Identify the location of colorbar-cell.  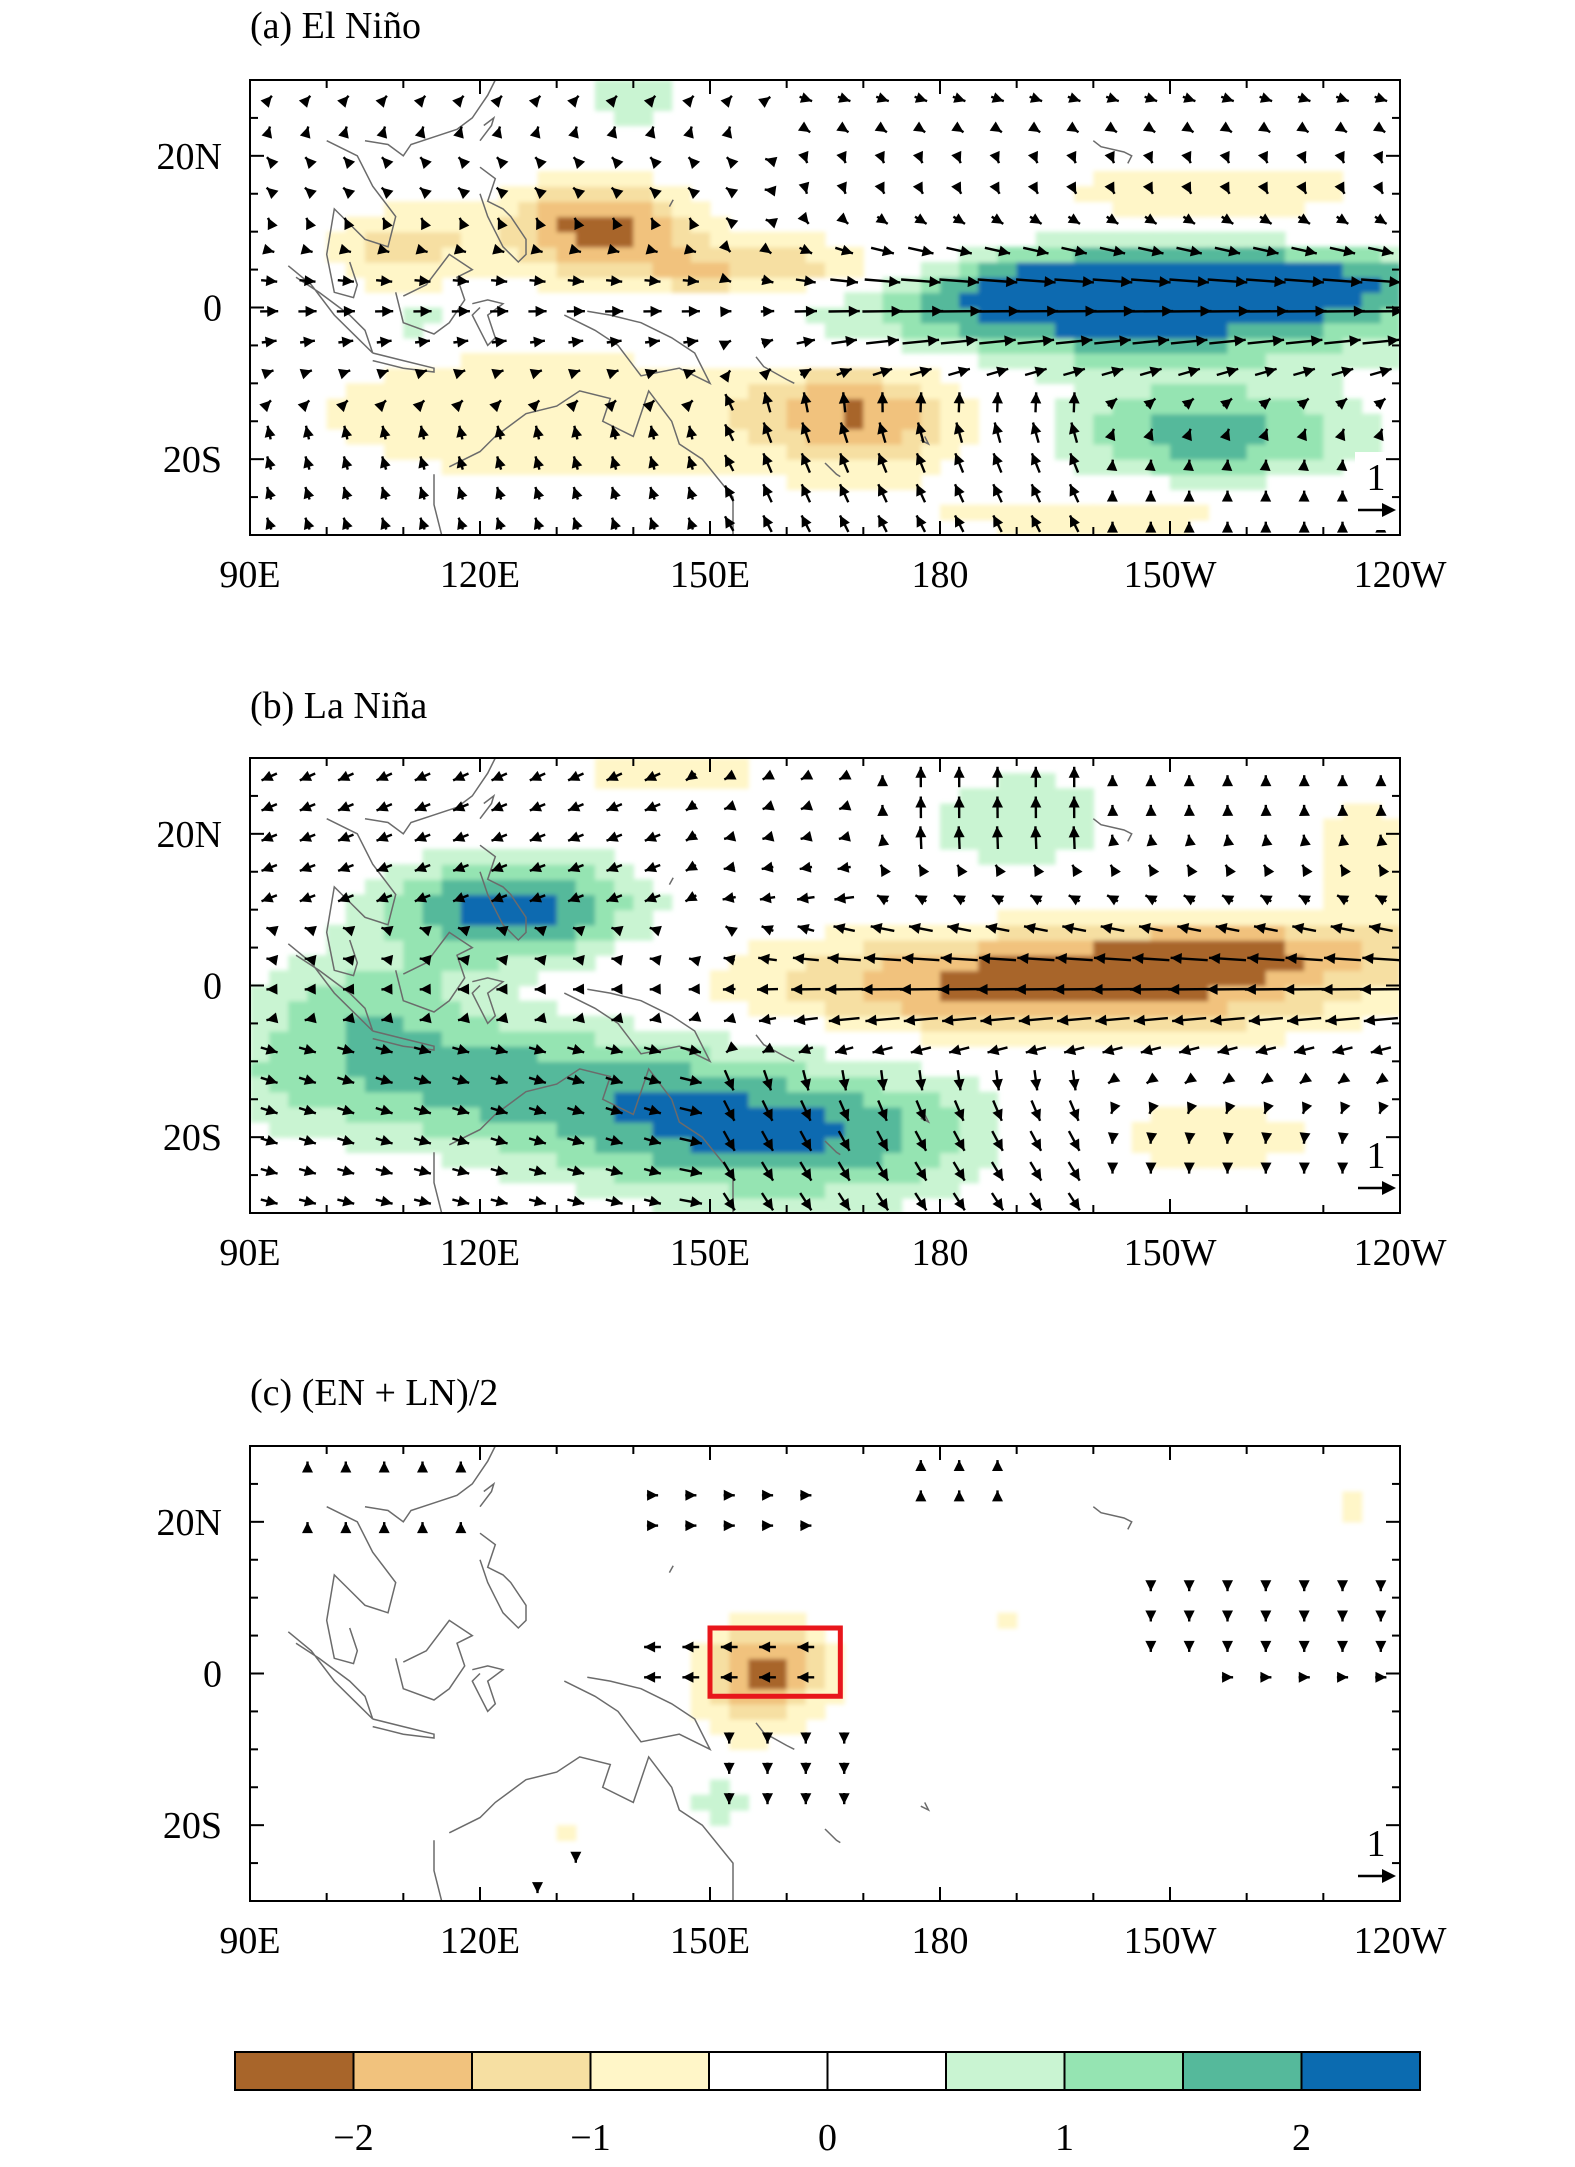
(1242, 2071).